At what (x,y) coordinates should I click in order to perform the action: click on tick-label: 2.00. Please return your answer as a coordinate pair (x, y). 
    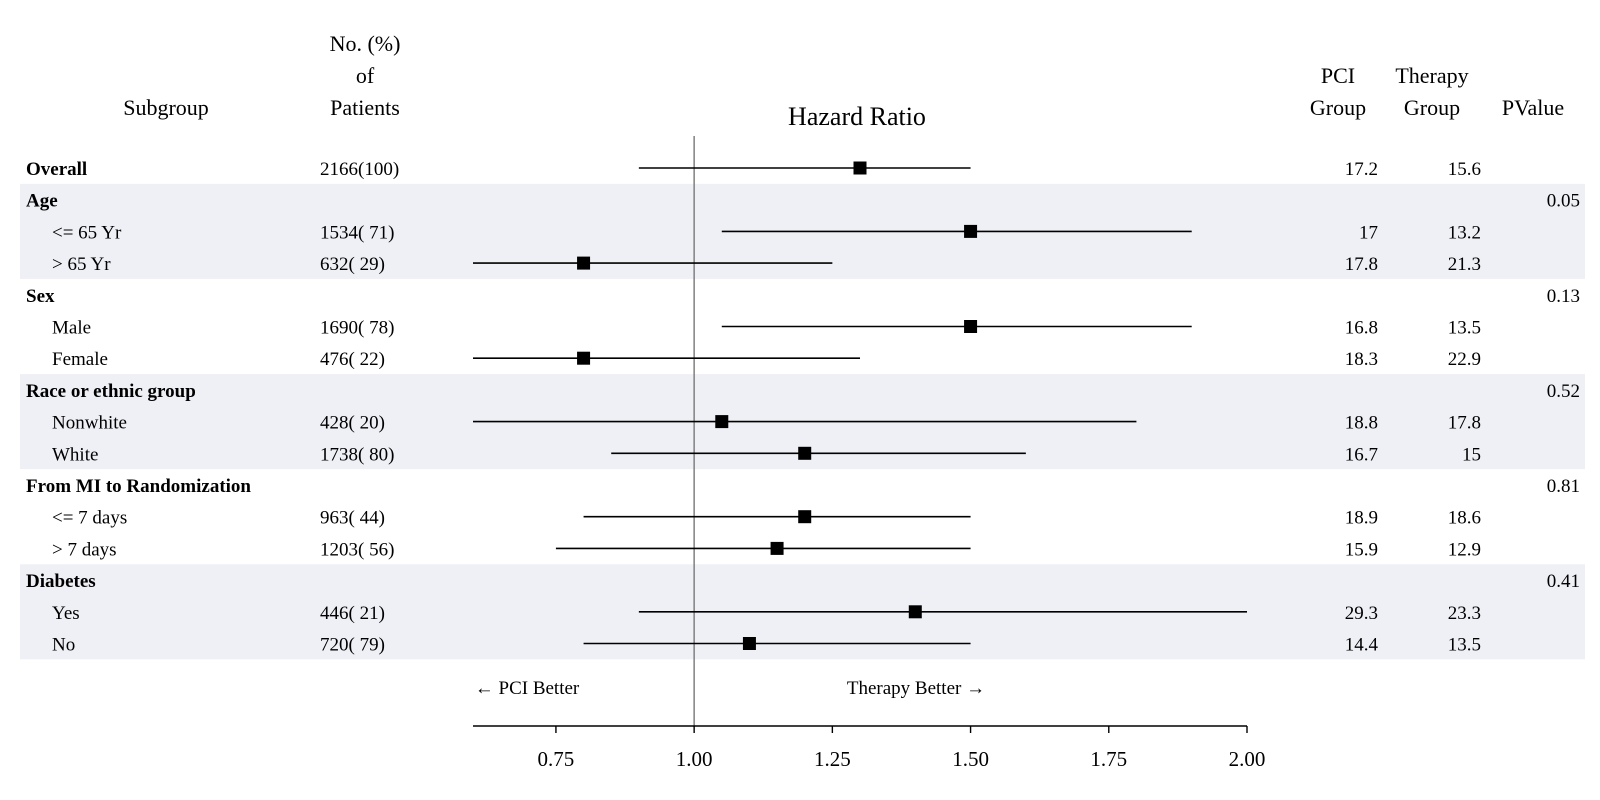
    Looking at the image, I should click on (1247, 759).